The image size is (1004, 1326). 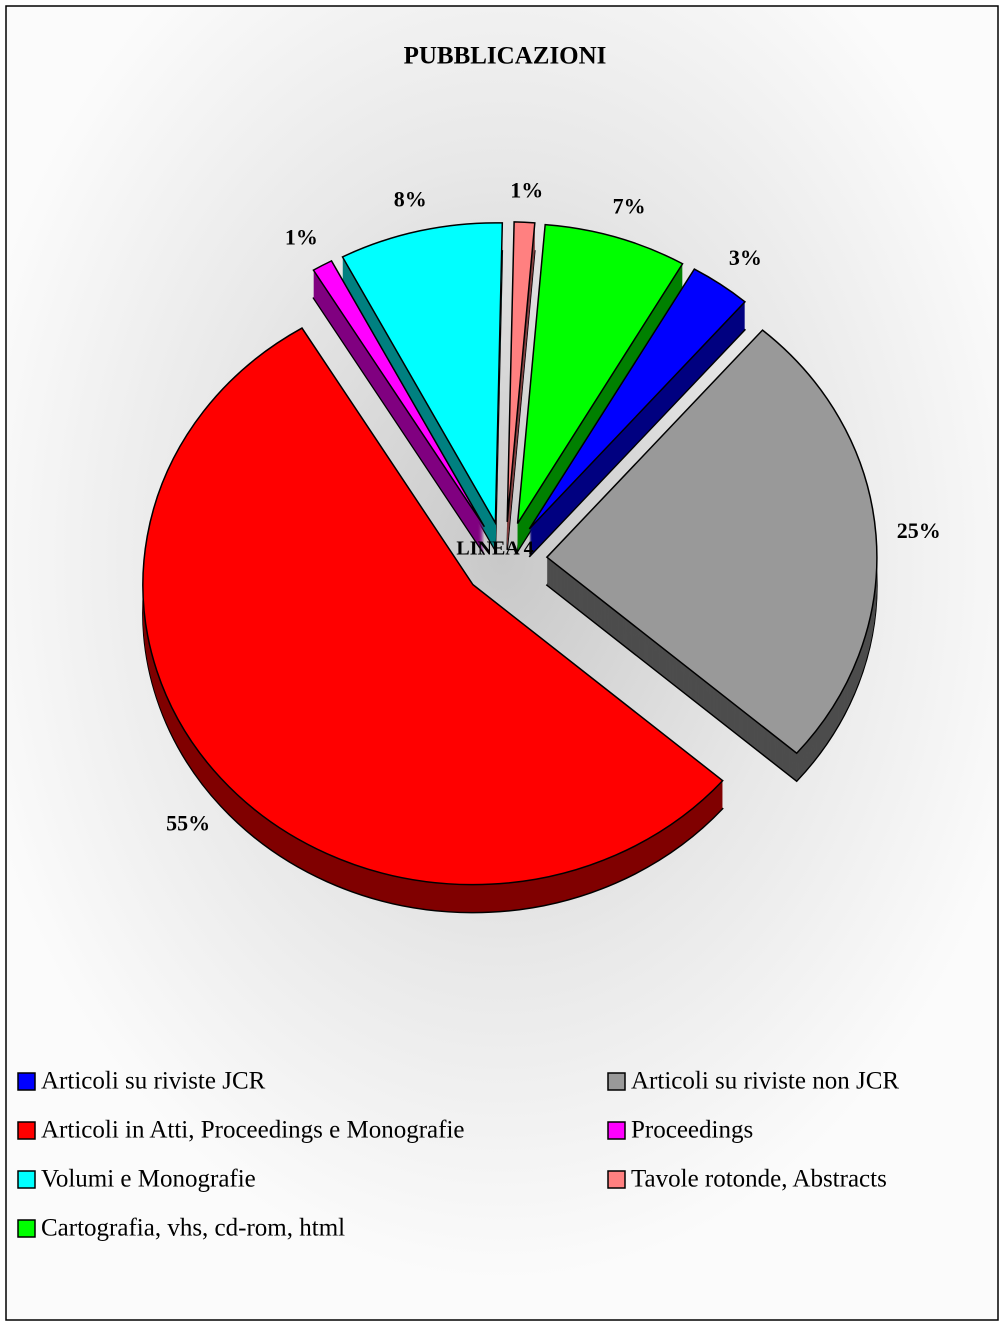 What do you see at coordinates (629, 206) in the screenshot?
I see `data-label: 7%` at bounding box center [629, 206].